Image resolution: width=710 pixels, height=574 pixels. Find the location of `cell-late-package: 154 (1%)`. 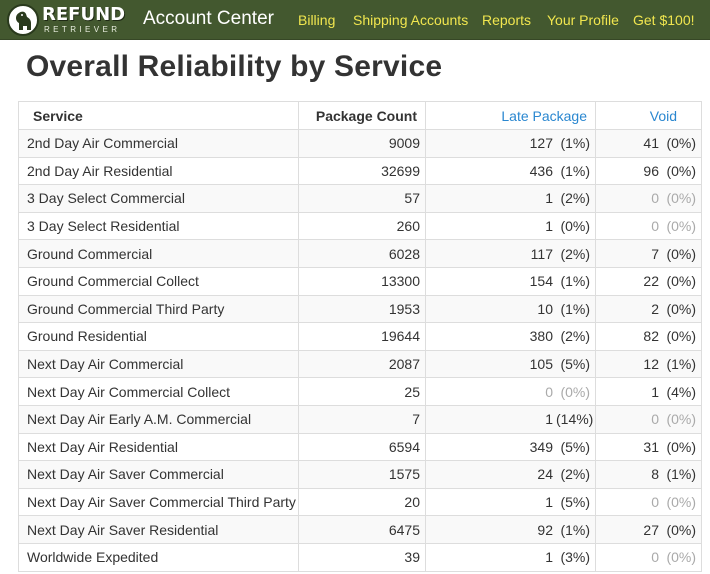

cell-late-package: 154 (1%) is located at coordinates (510, 281).